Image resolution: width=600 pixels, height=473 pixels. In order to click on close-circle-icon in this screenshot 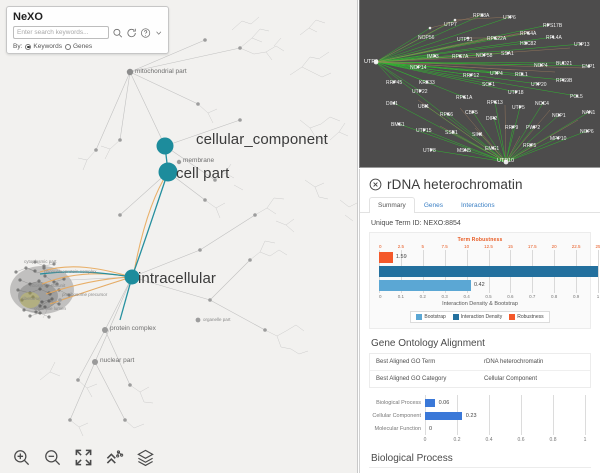, I will do `click(375, 184)`.